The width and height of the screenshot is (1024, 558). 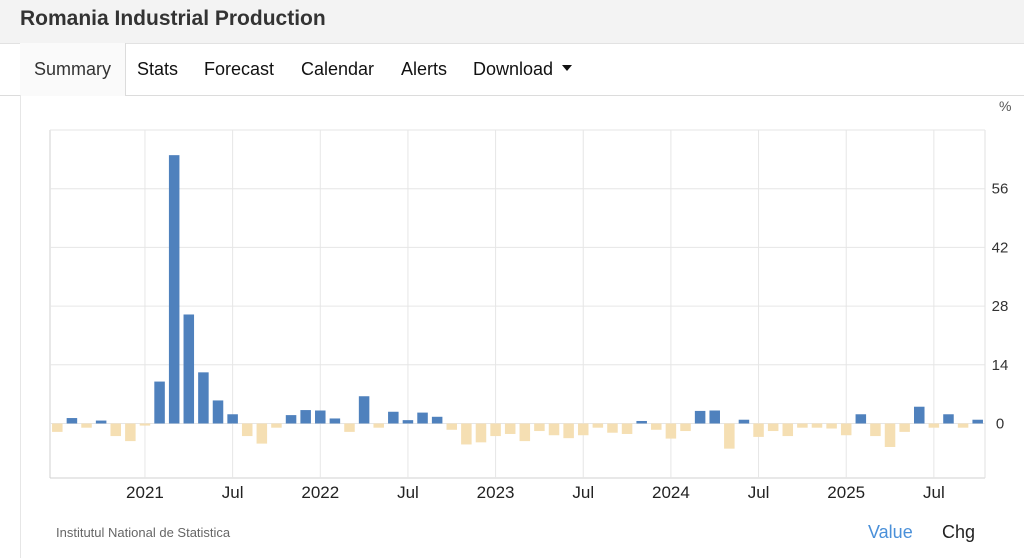 What do you see at coordinates (239, 69) in the screenshot?
I see `tab-forecast: Forecast` at bounding box center [239, 69].